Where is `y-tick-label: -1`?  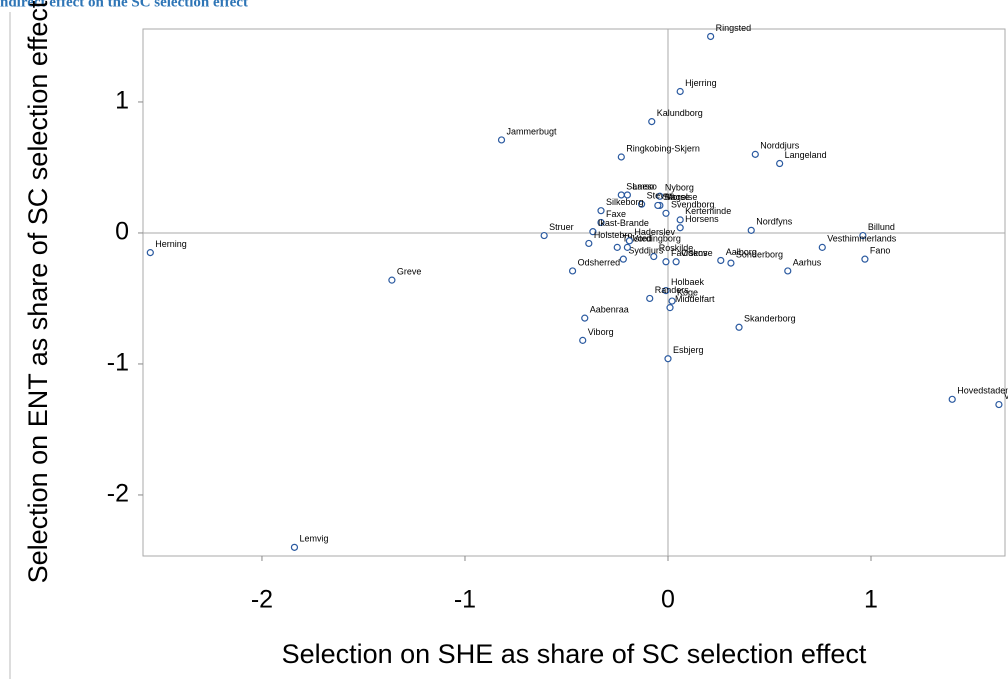 y-tick-label: -1 is located at coordinates (118, 363).